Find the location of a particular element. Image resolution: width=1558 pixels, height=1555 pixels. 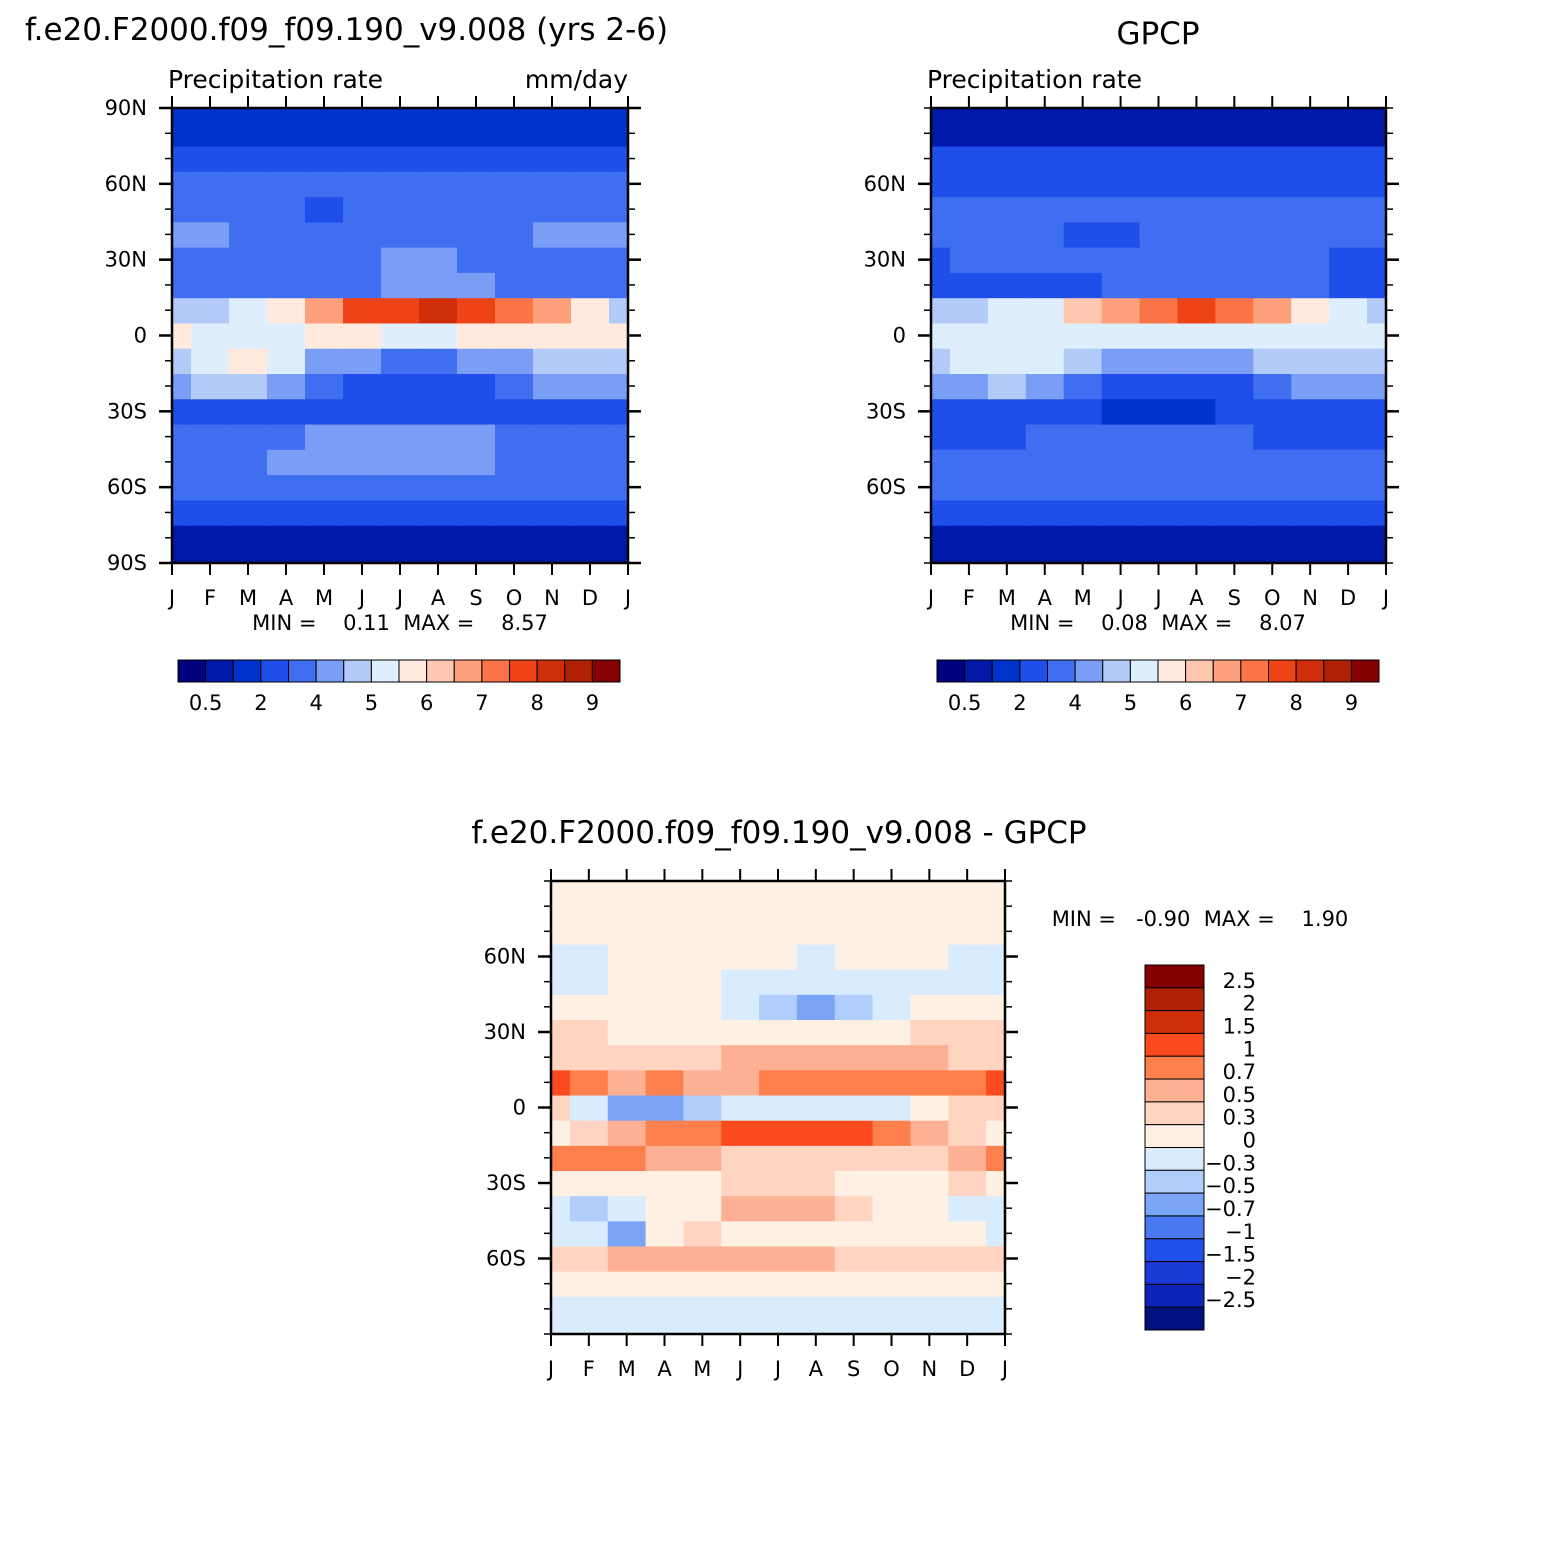

colorbar-label: 4 is located at coordinates (1074, 703).